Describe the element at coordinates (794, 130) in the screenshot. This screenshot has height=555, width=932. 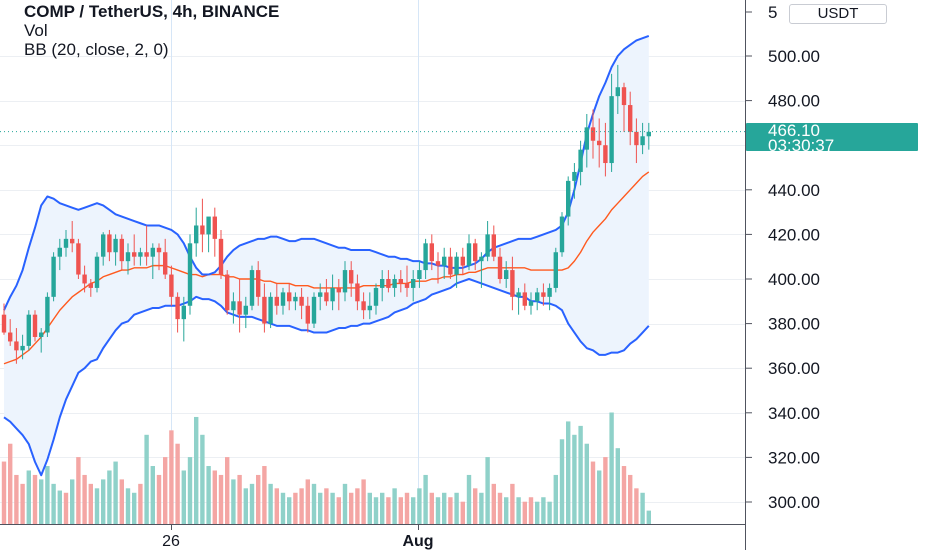
I see `last-price-label: 466.10` at that location.